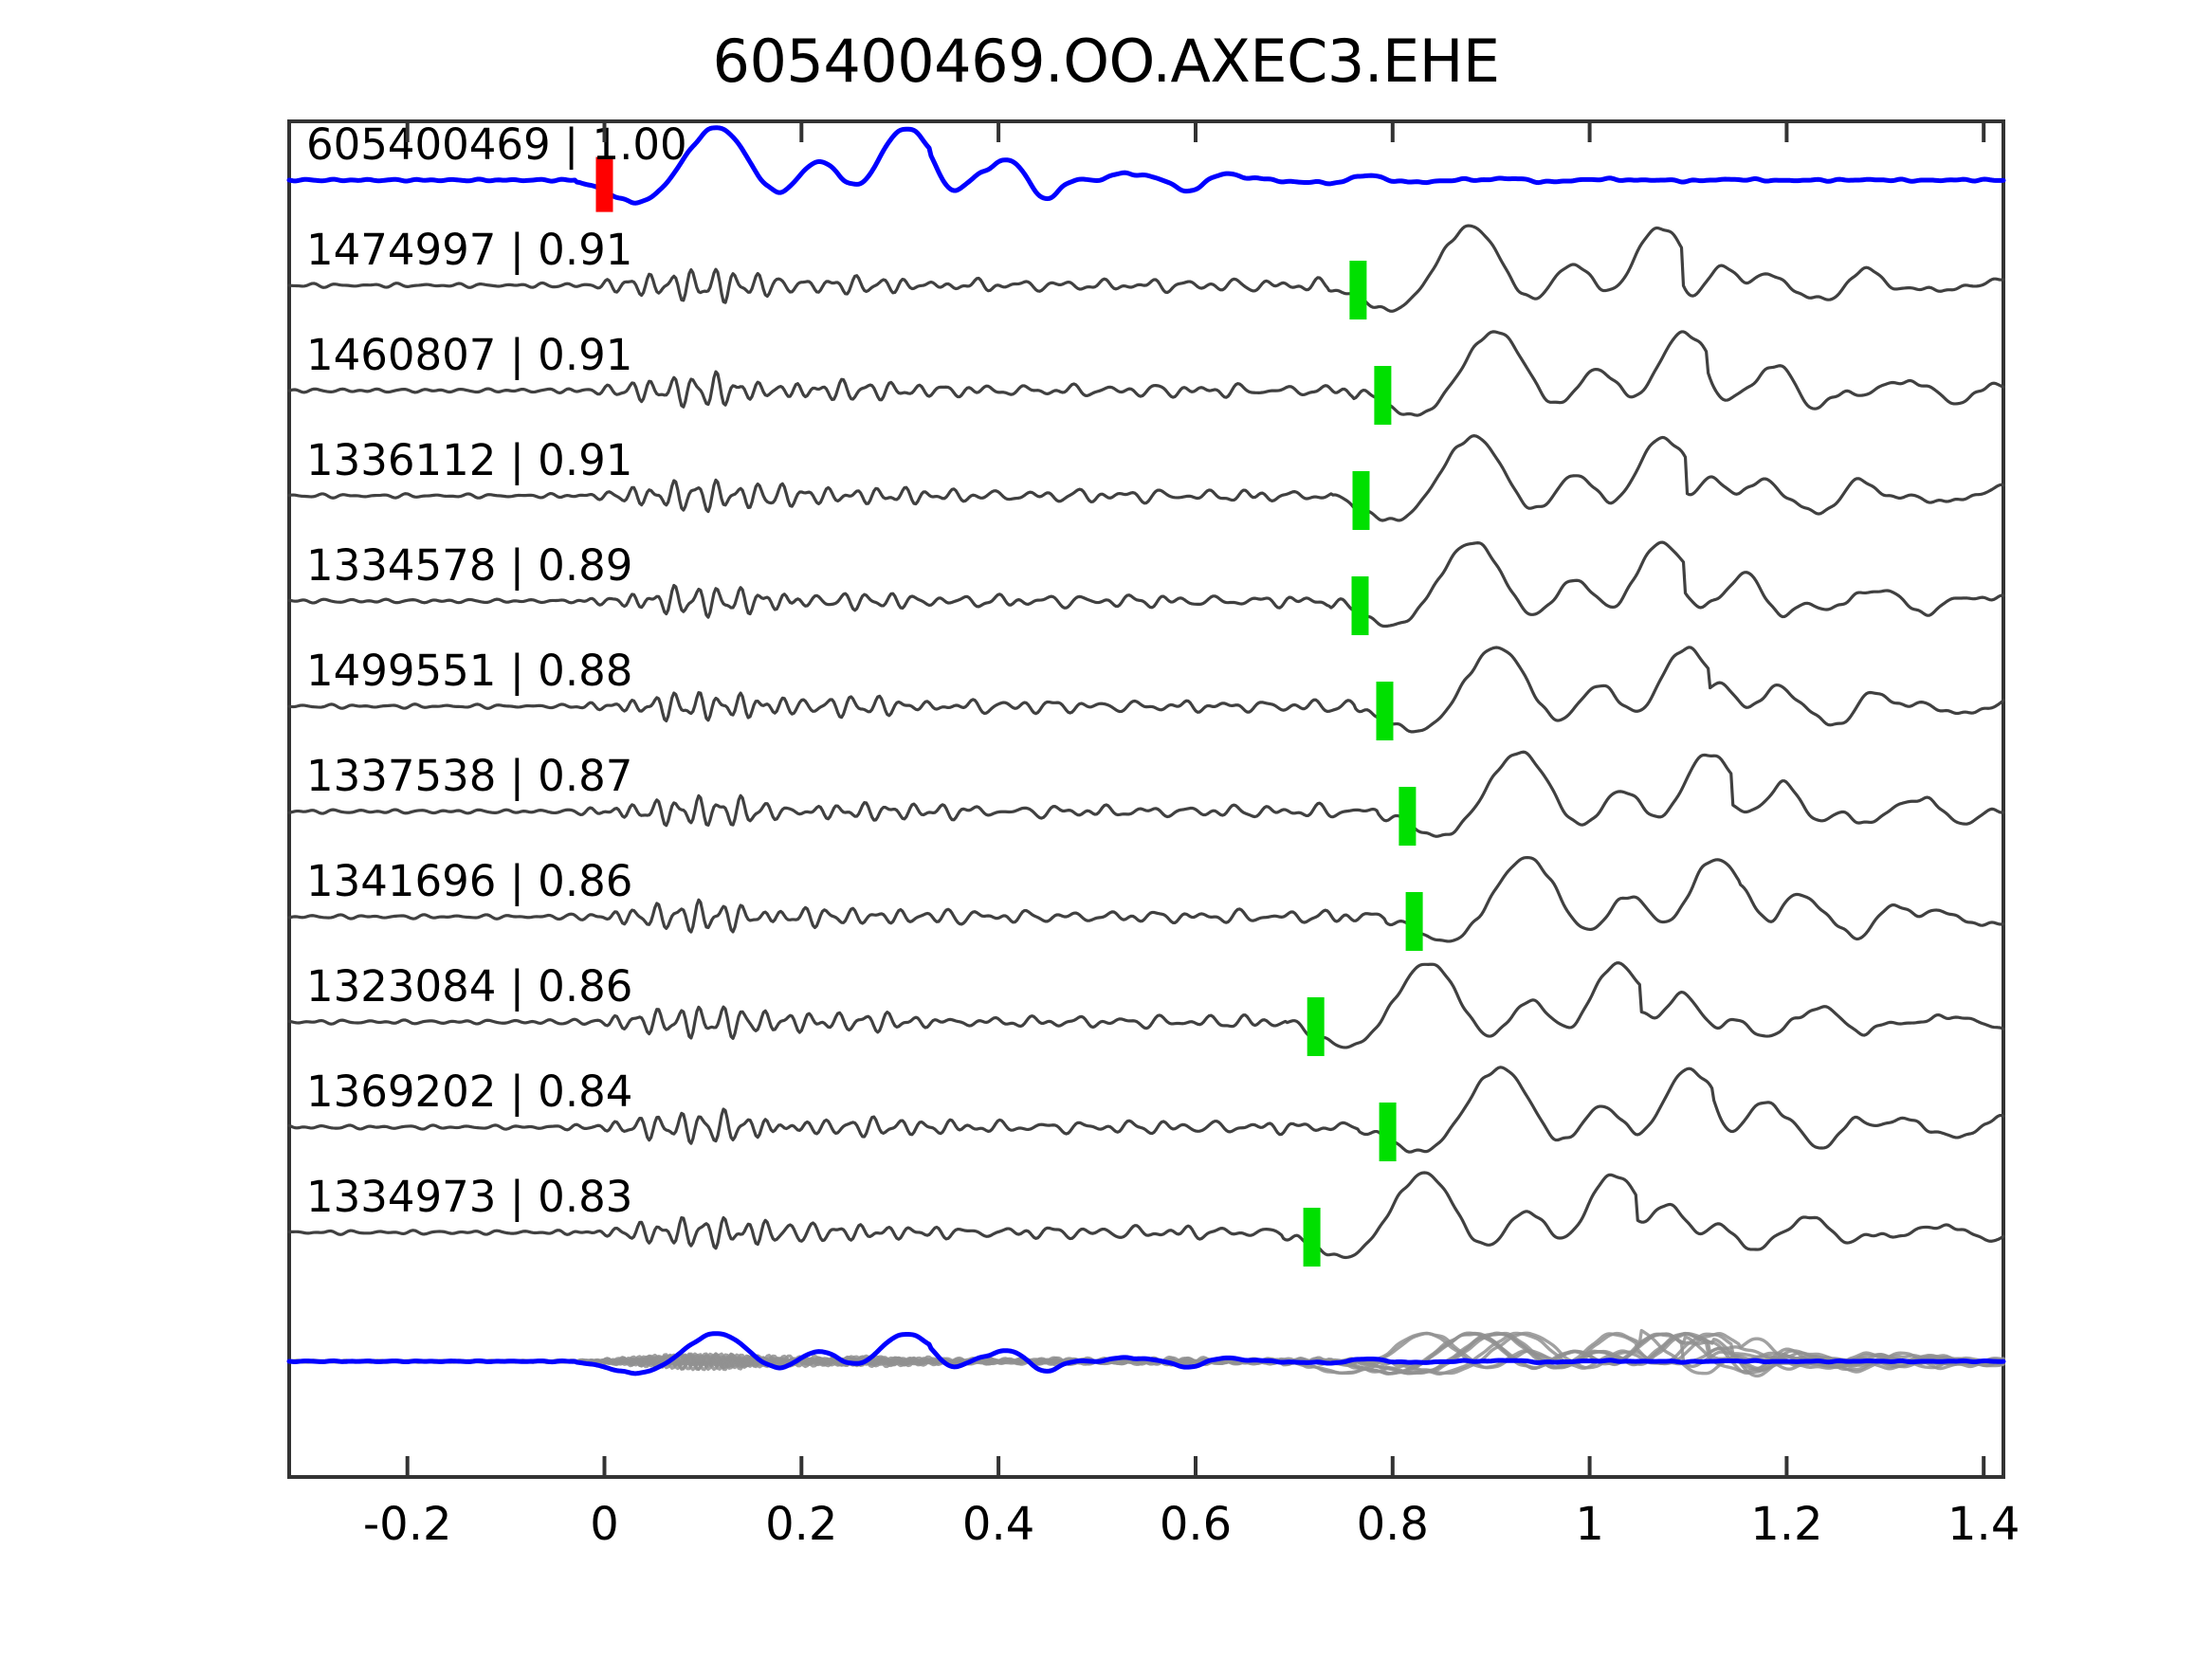 The width and height of the screenshot is (2212, 1659). Describe the element at coordinates (469, 776) in the screenshot. I see `trace-label: 1337538 | 0.87` at that location.